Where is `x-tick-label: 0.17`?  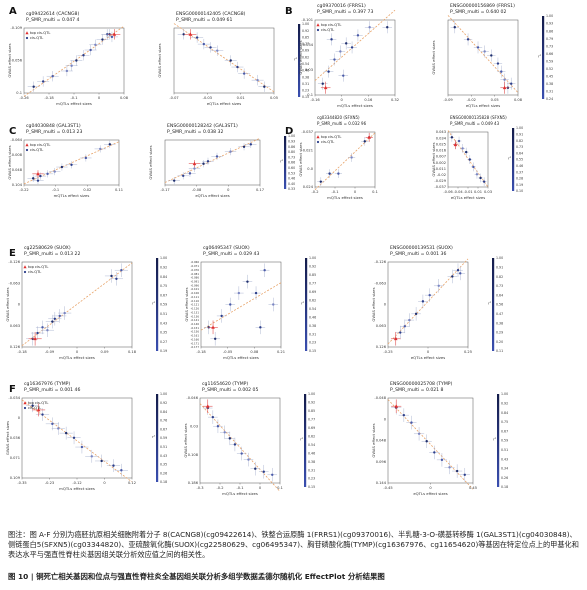
x-tick-label: 0.17 is located at coordinates (260, 190).